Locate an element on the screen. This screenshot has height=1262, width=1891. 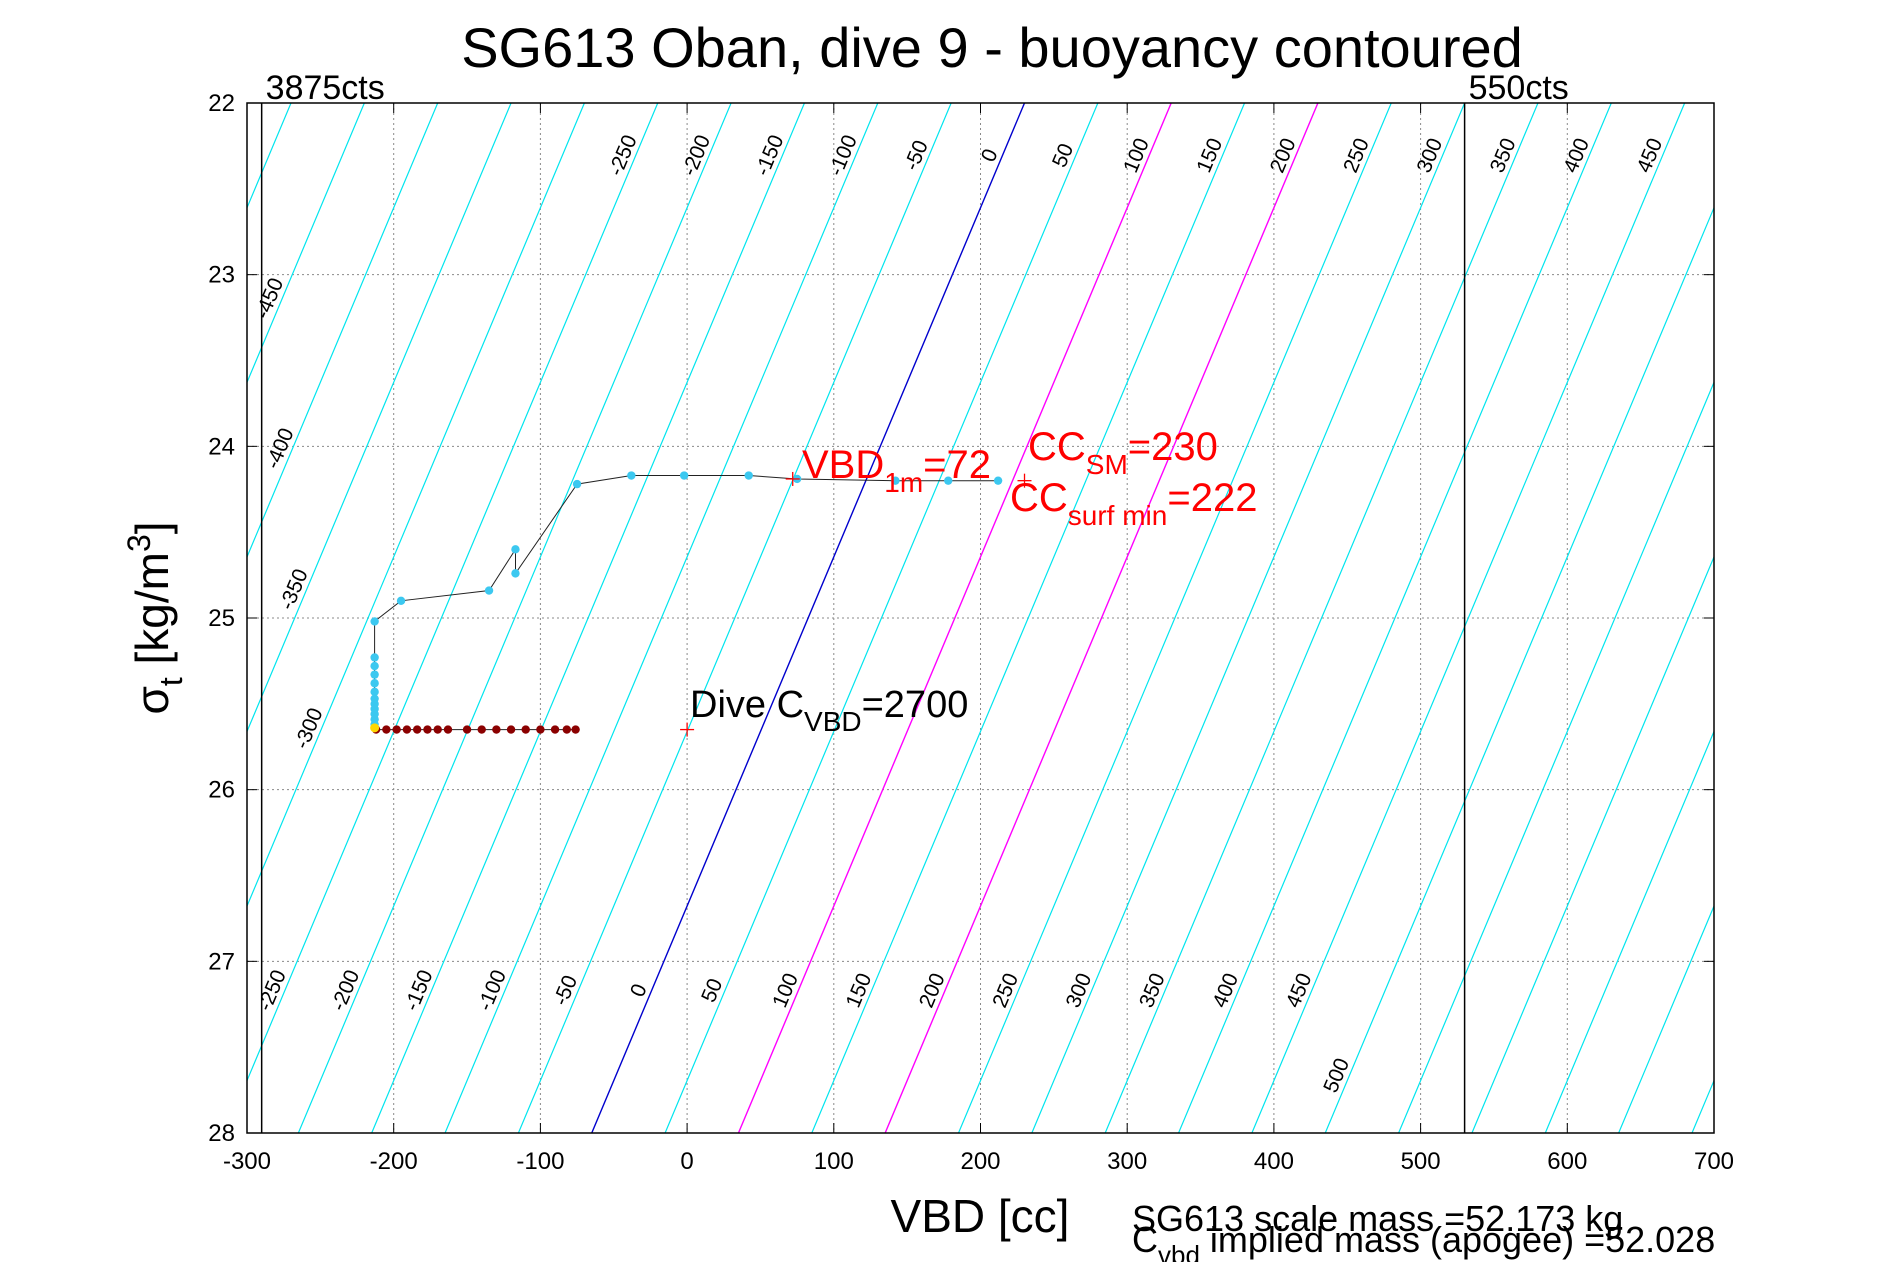
annotation-dive-cvbd: Dive CVBD=2700 is located at coordinates (829, 710).